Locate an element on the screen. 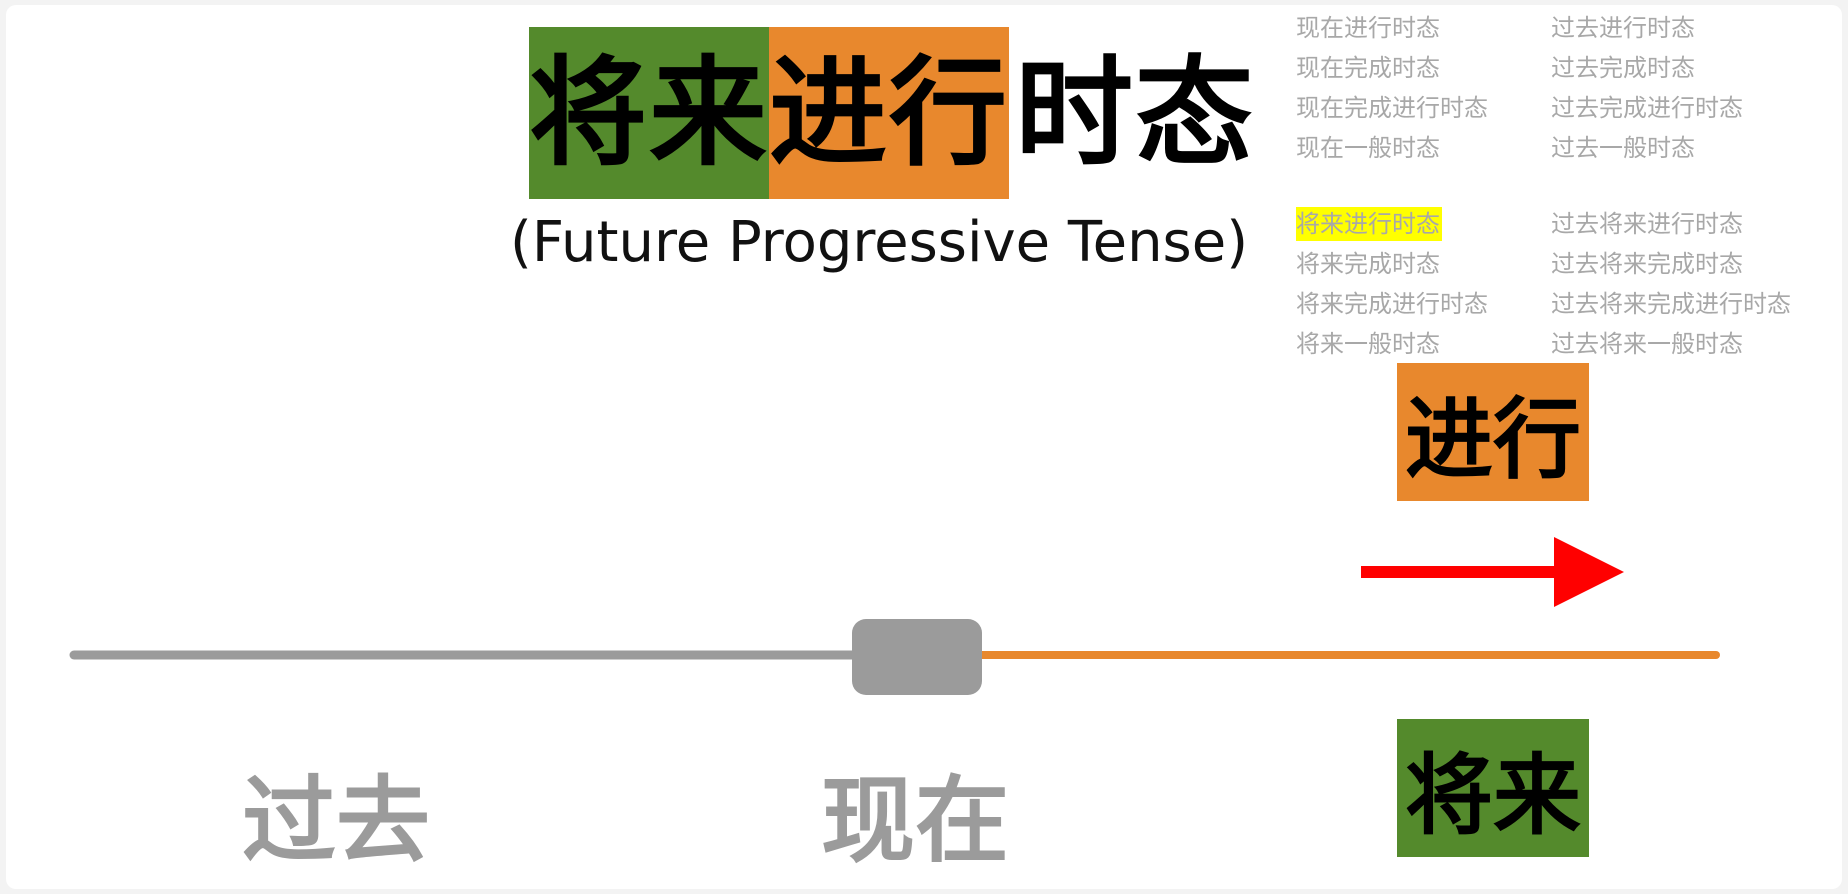  progressive-aspect-box: 进行 is located at coordinates (1493, 432).